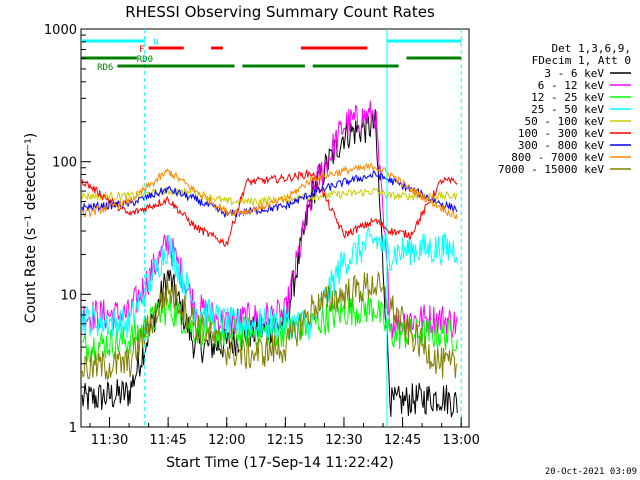 Image resolution: width=640 pixels, height=480 pixels. I want to click on legend-label-5: 50 - 100 keV, so click(565, 121).